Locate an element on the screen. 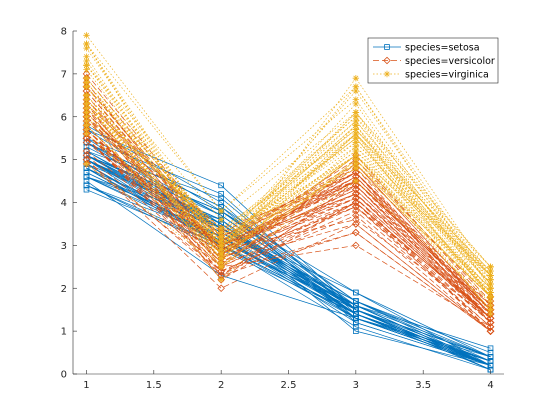  x-tick-label: 2.5 is located at coordinates (289, 385).